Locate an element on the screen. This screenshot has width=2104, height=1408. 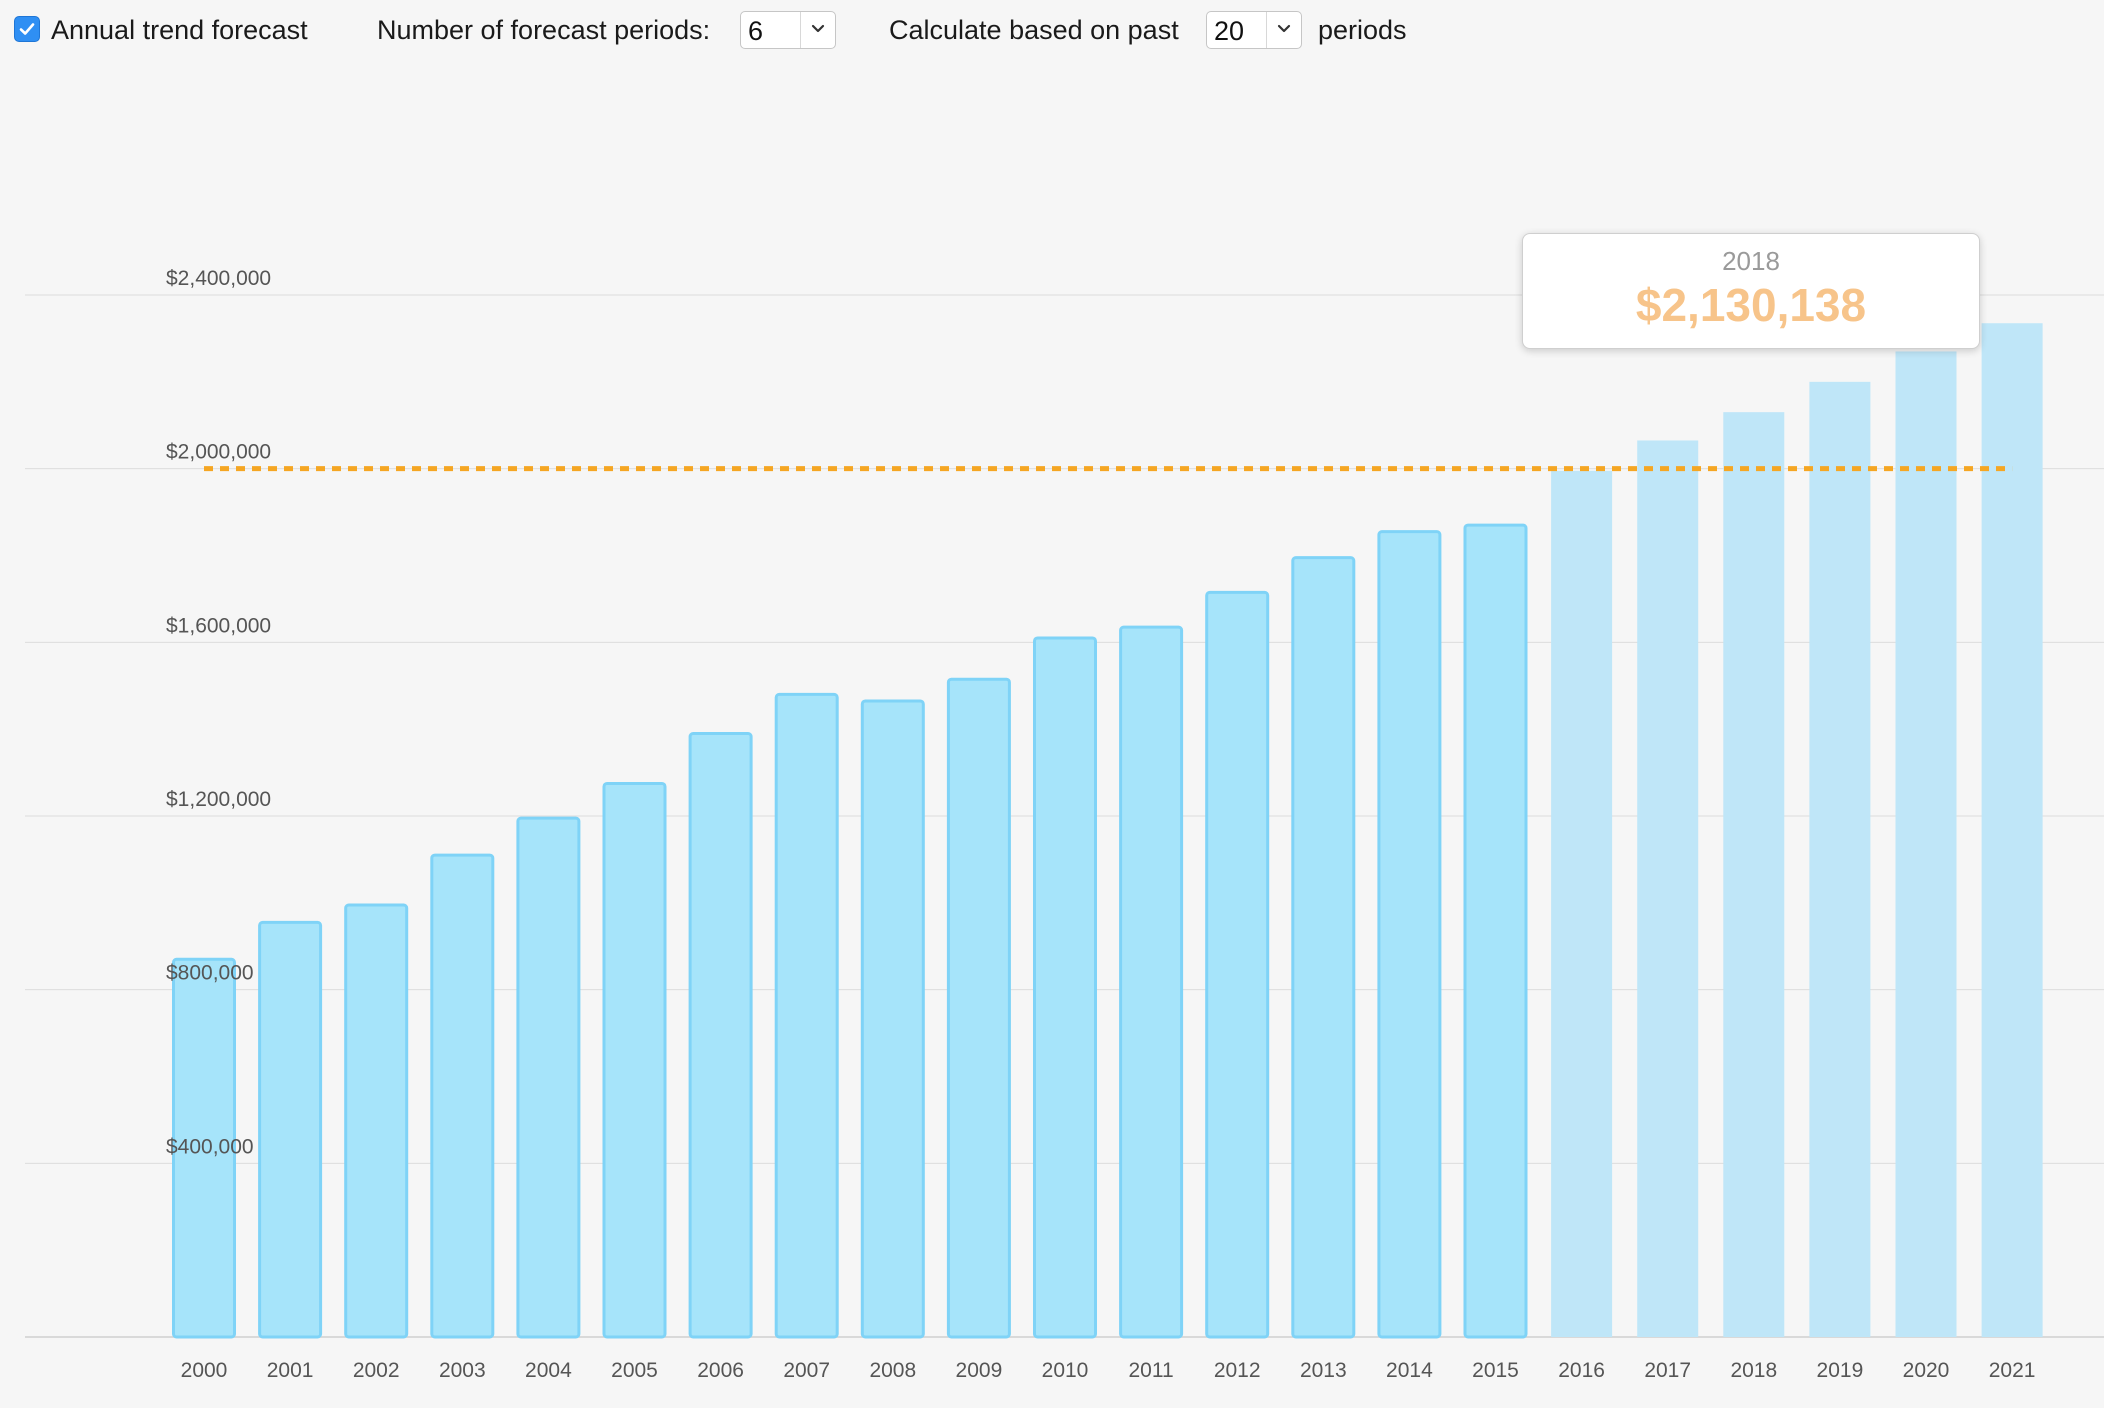
x-tick-label: 2019 is located at coordinates (1840, 1370).